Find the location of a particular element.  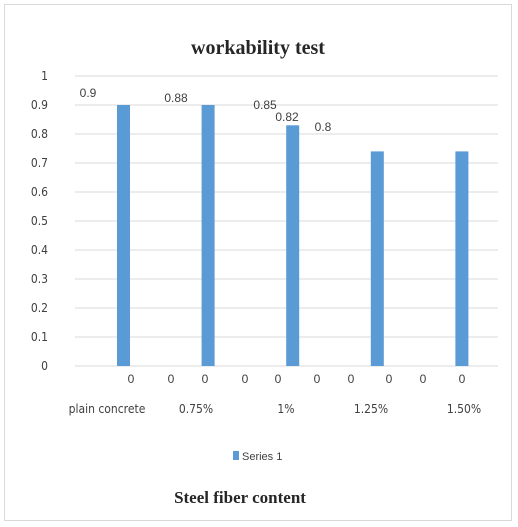

data-label: 0.85 is located at coordinates (265, 105).